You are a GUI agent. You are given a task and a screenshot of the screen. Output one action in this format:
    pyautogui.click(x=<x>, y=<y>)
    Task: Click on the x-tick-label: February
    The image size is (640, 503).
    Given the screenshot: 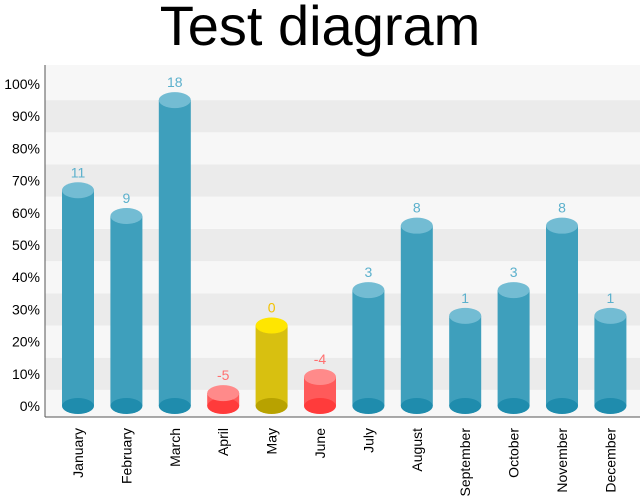 What is the action you would take?
    pyautogui.click(x=126, y=456)
    